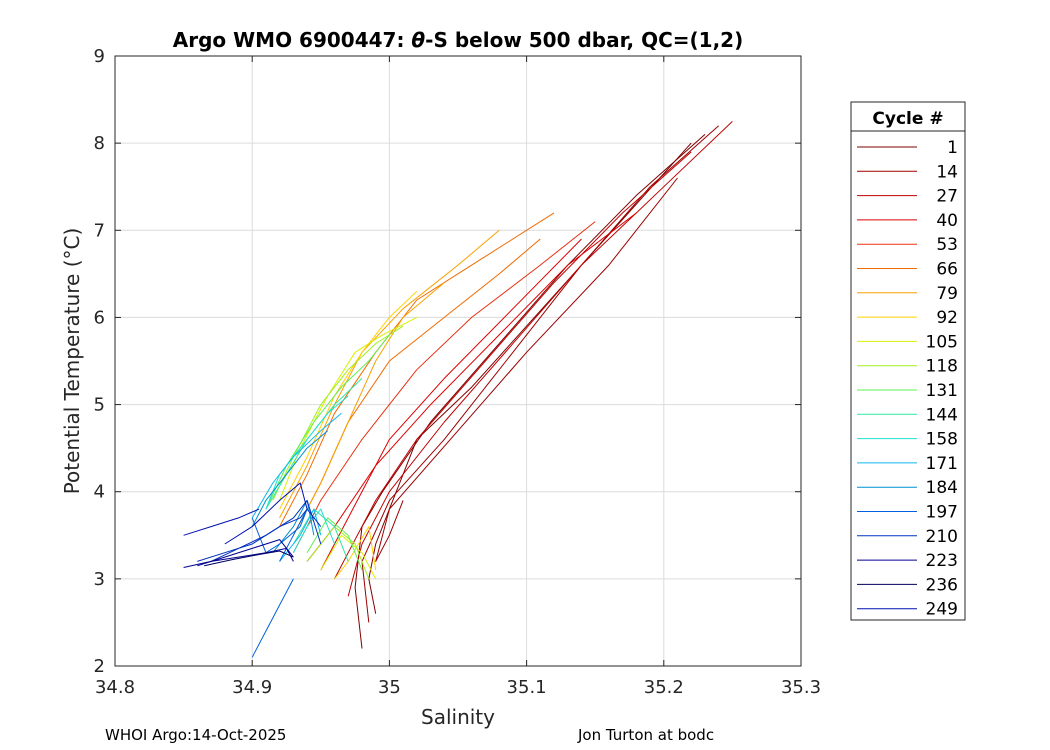 This screenshot has width=1050, height=750. I want to click on legend-entry-label: 131, so click(942, 391).